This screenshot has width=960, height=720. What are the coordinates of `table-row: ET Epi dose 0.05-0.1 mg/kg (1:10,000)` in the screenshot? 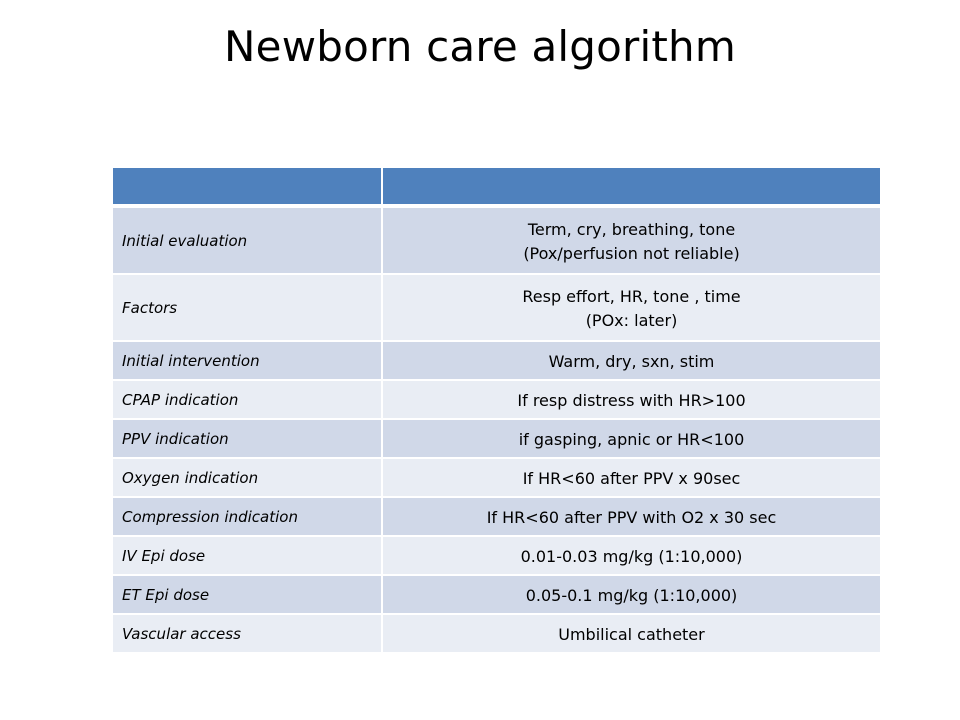 It's located at (496, 594).